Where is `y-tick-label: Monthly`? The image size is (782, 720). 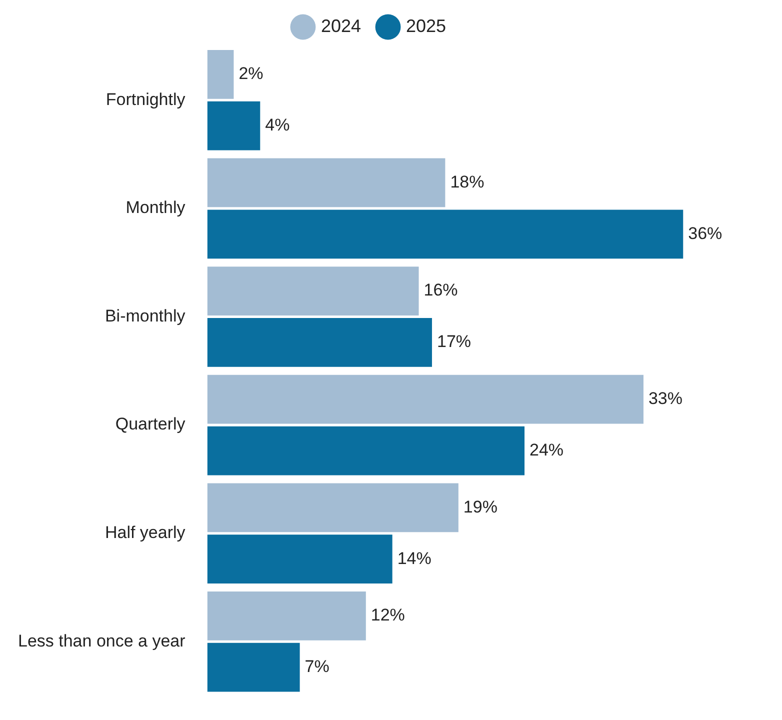 y-tick-label: Monthly is located at coordinates (156, 208).